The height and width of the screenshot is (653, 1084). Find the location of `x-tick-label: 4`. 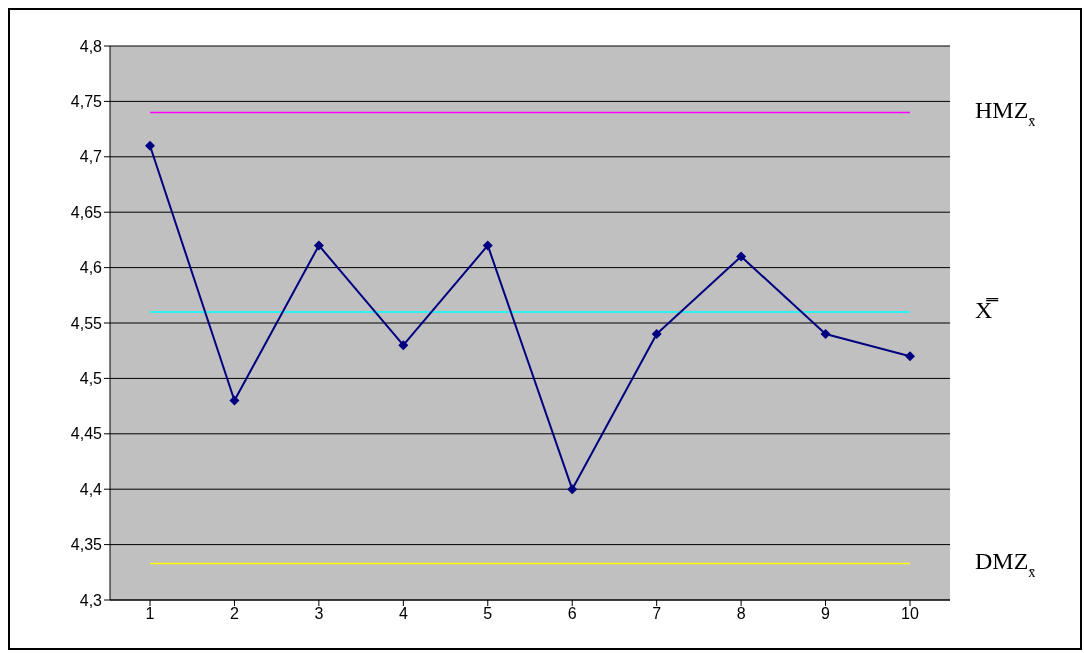

x-tick-label: 4 is located at coordinates (403, 614).